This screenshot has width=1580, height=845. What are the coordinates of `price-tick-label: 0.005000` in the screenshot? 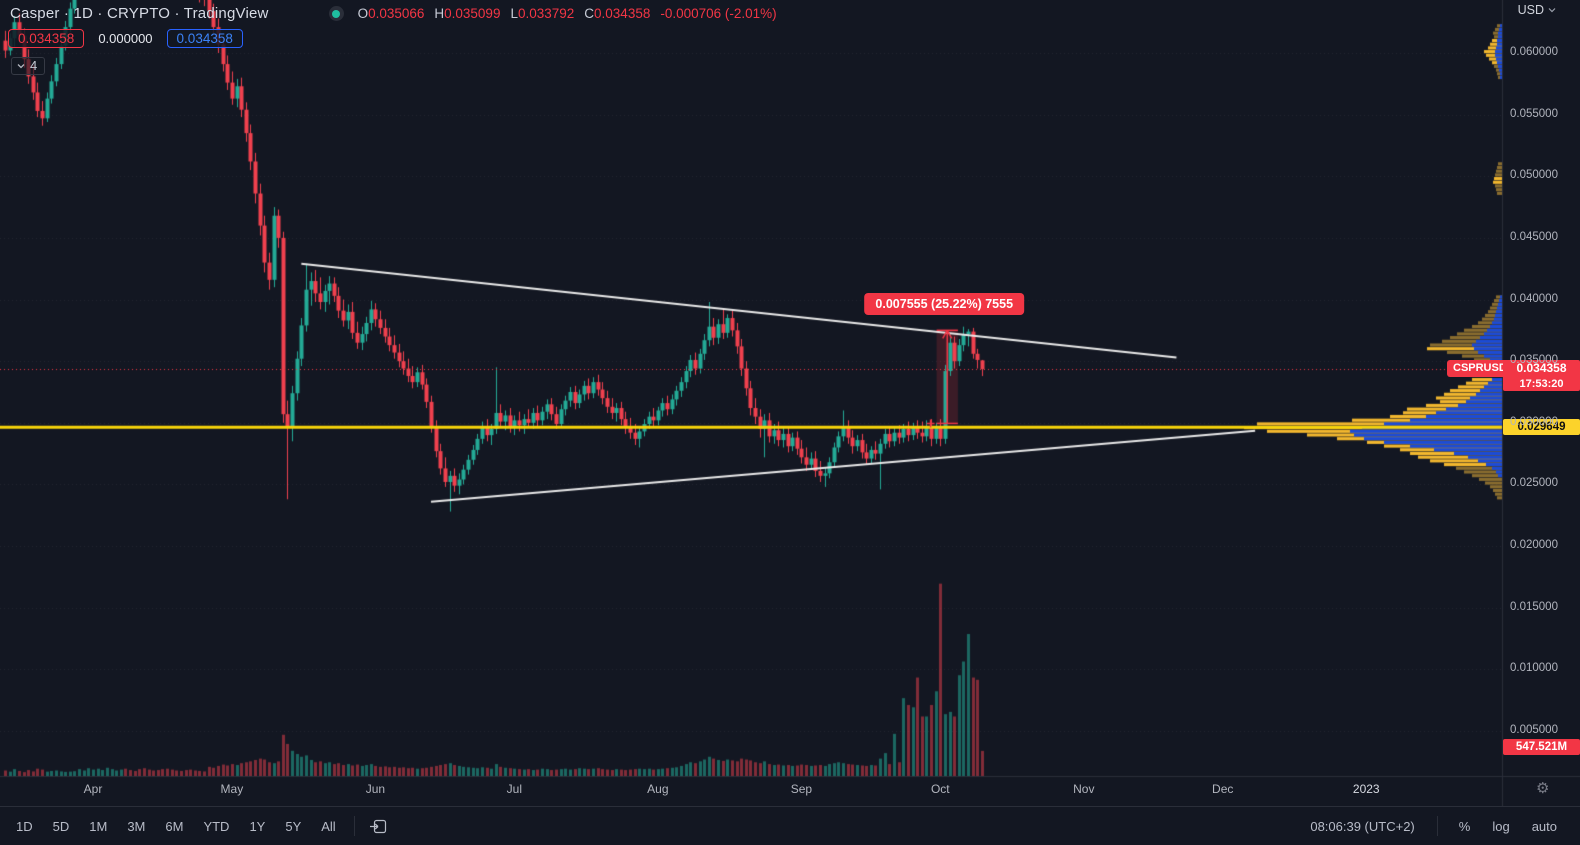 It's located at (1534, 729).